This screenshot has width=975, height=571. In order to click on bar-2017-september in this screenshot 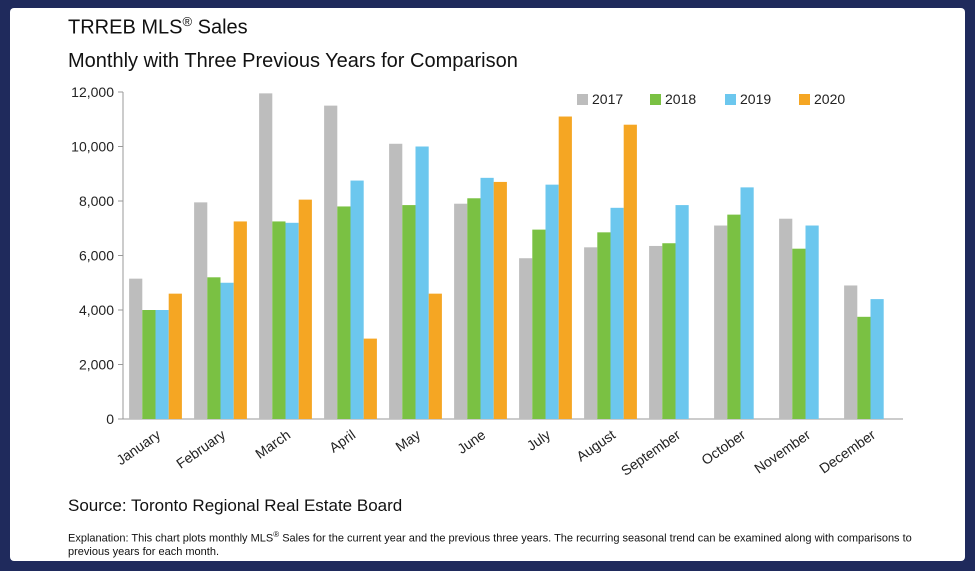, I will do `click(656, 332)`.